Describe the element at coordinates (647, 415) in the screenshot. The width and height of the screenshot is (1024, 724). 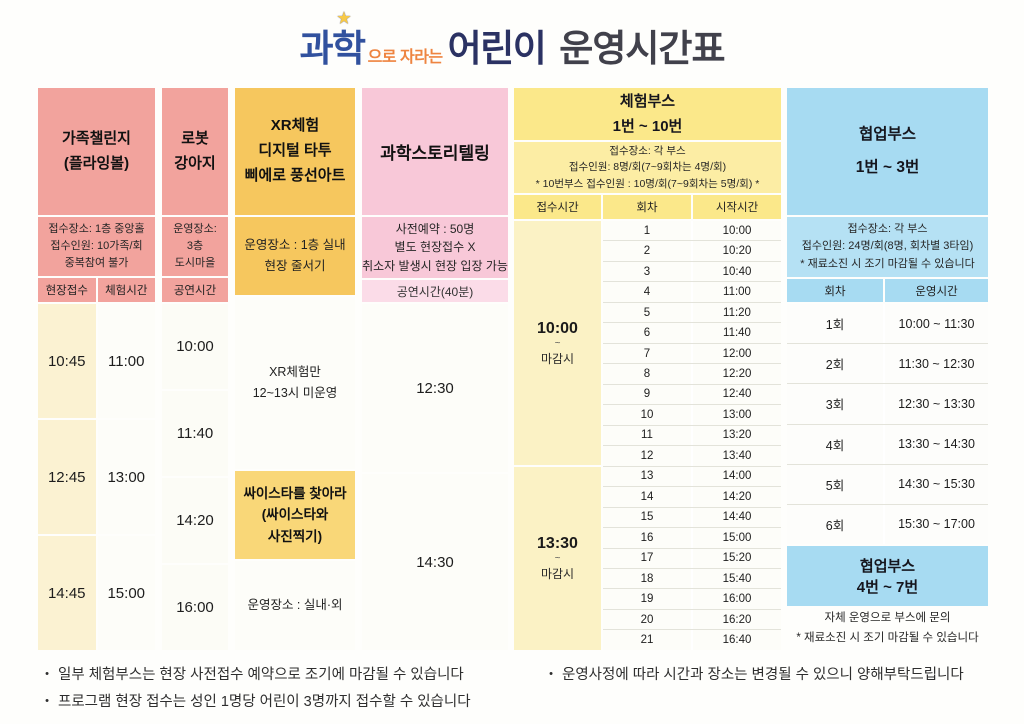
I see `round-cell: 10` at that location.